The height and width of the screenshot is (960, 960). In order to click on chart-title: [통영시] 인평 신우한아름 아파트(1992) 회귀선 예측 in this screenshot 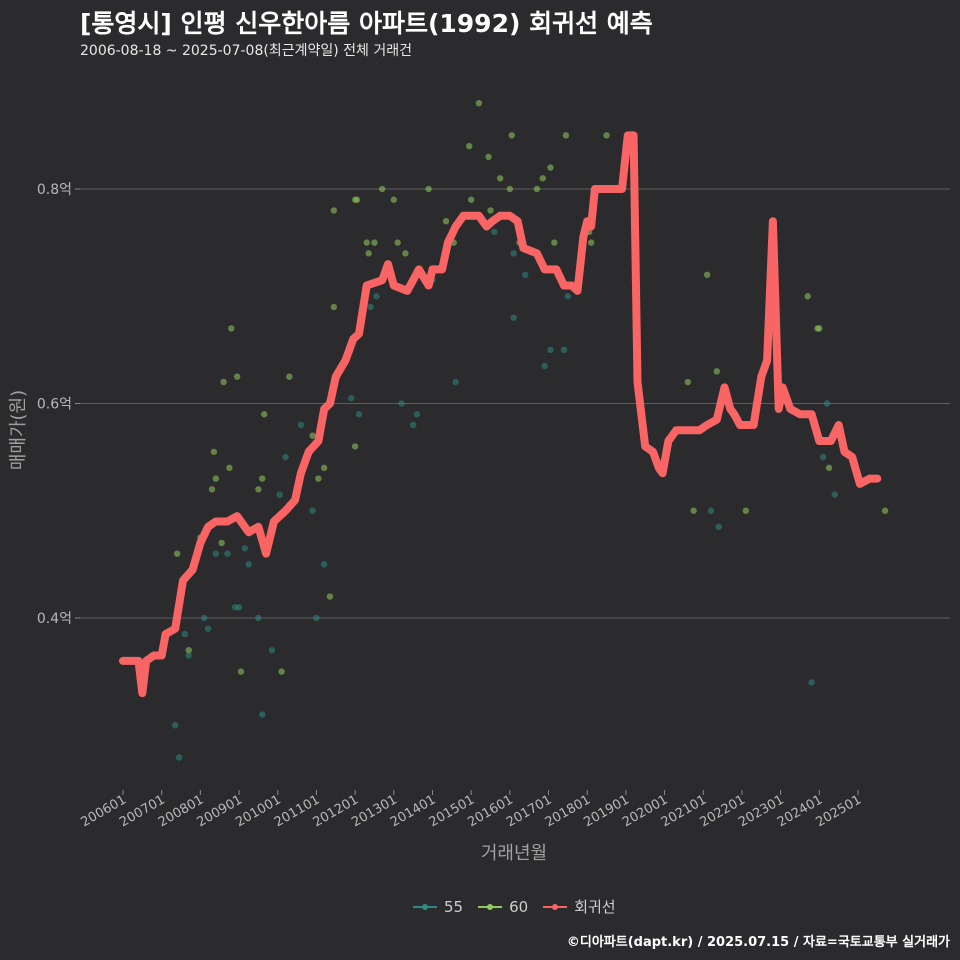, I will do `click(366, 23)`.